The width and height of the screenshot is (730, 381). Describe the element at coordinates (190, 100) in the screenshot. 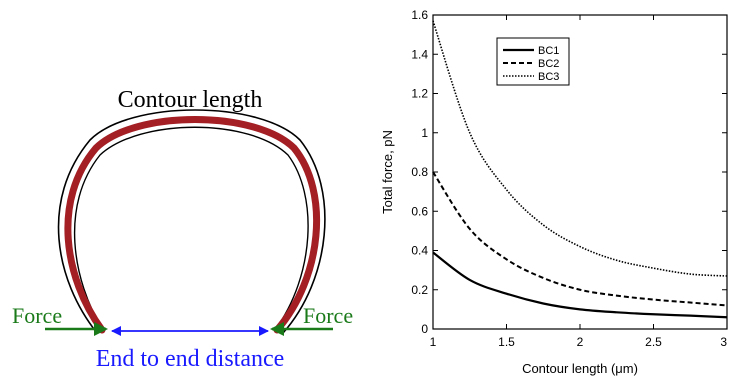

I see `contour-length-label: Contour length` at that location.